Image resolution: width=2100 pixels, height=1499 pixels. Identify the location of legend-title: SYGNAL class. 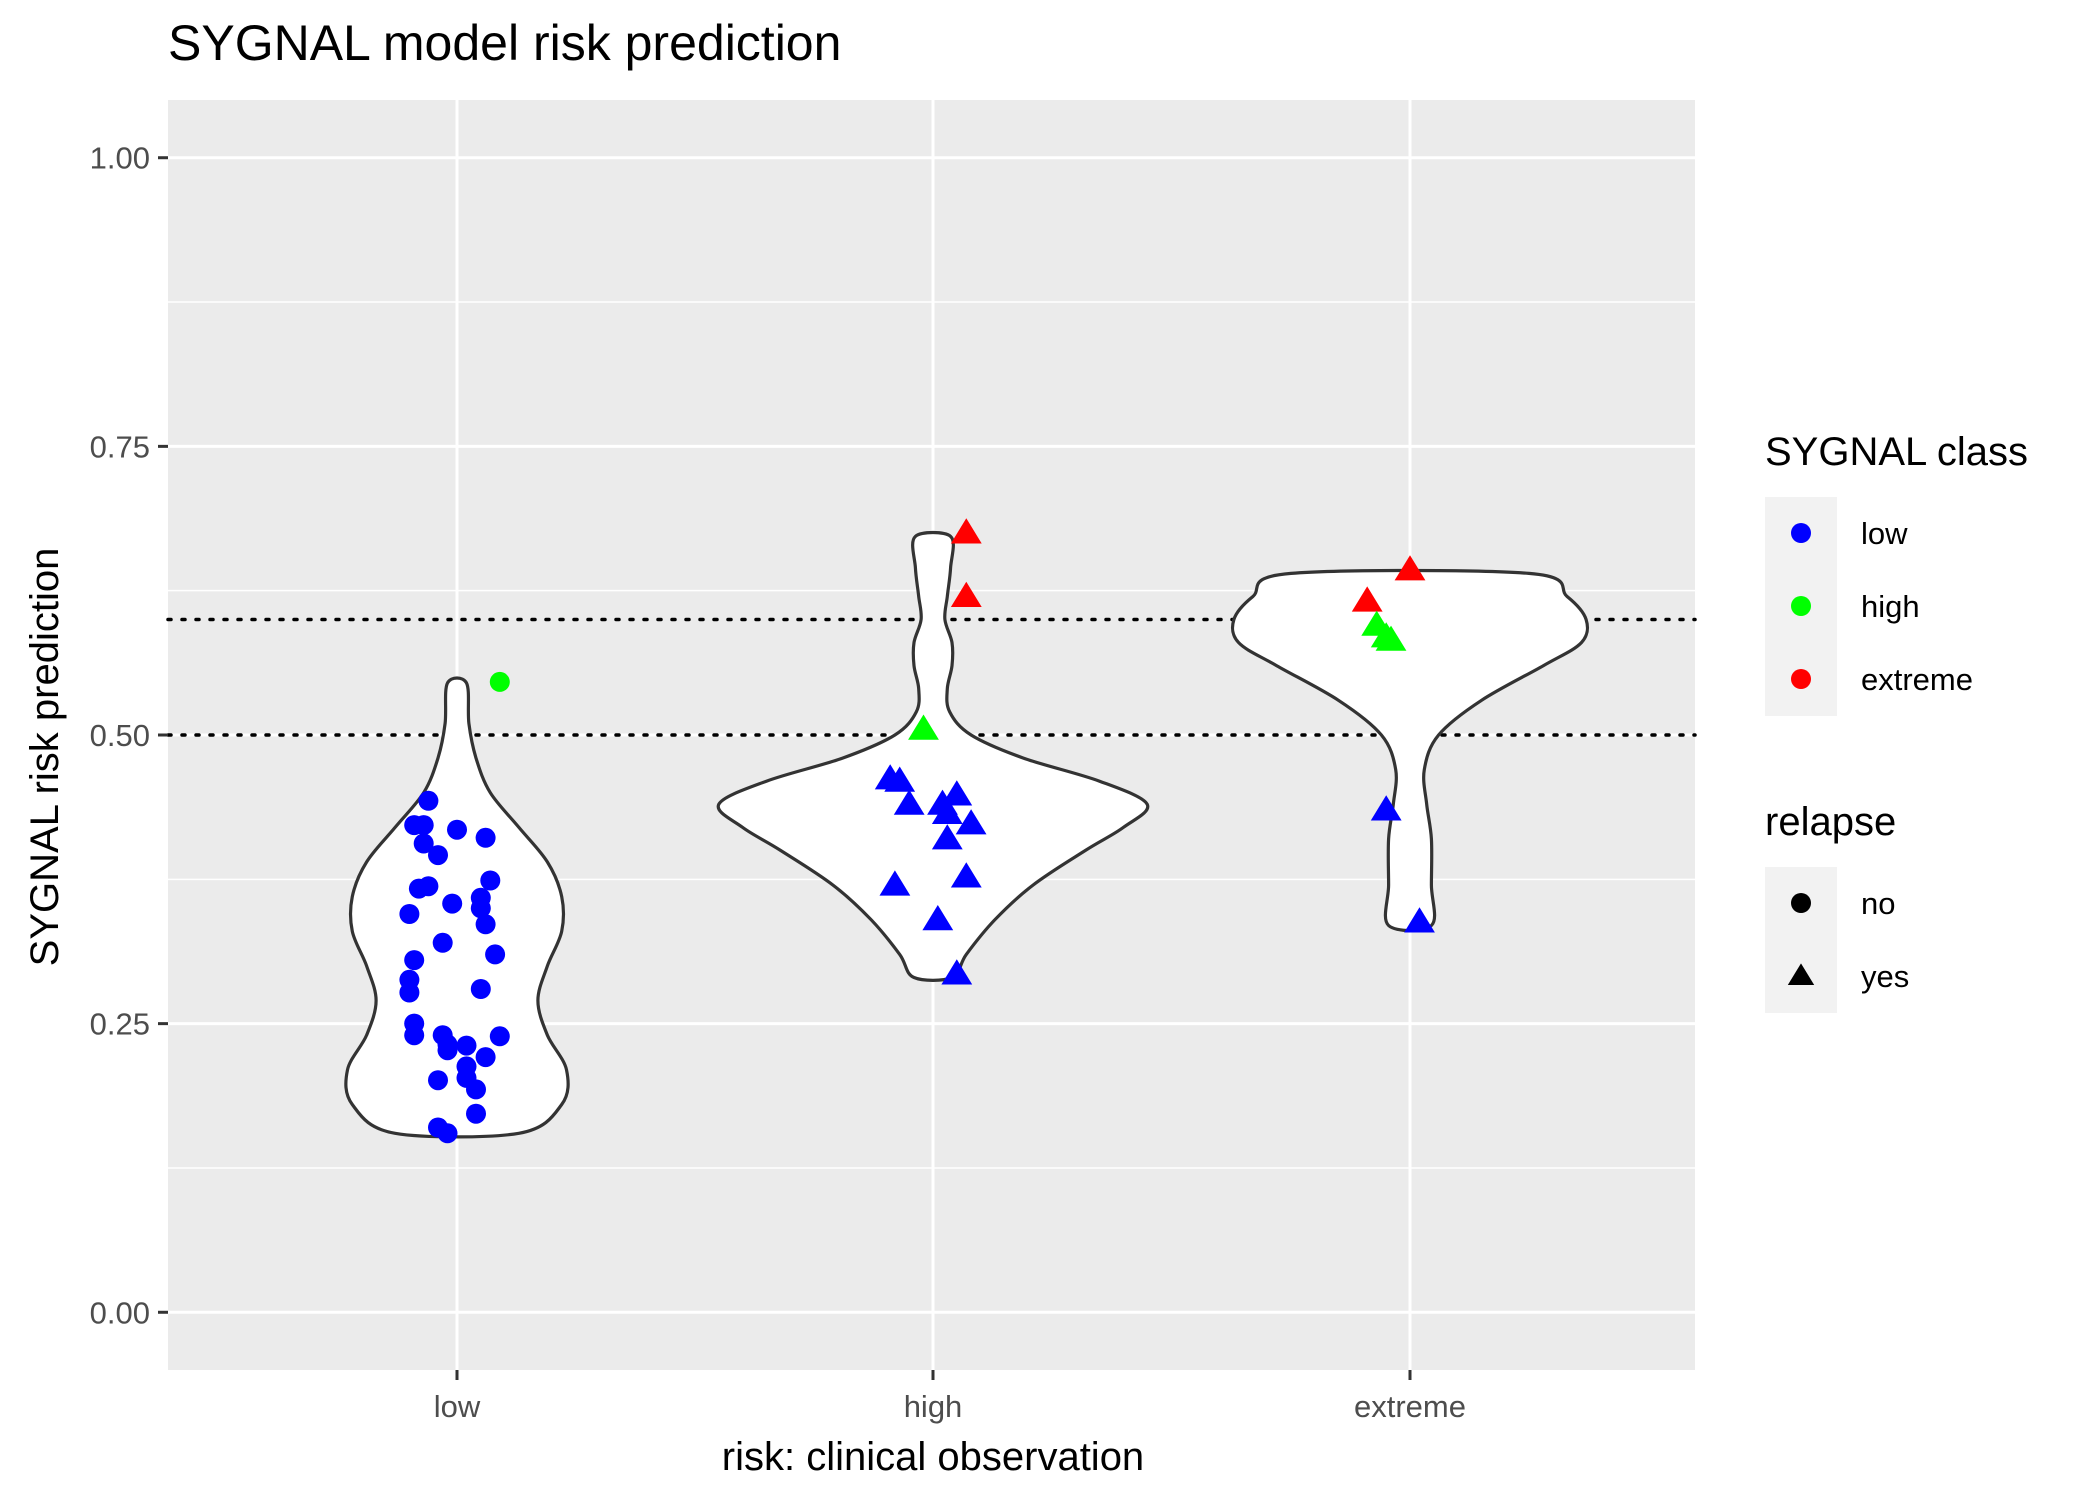
(1896, 452).